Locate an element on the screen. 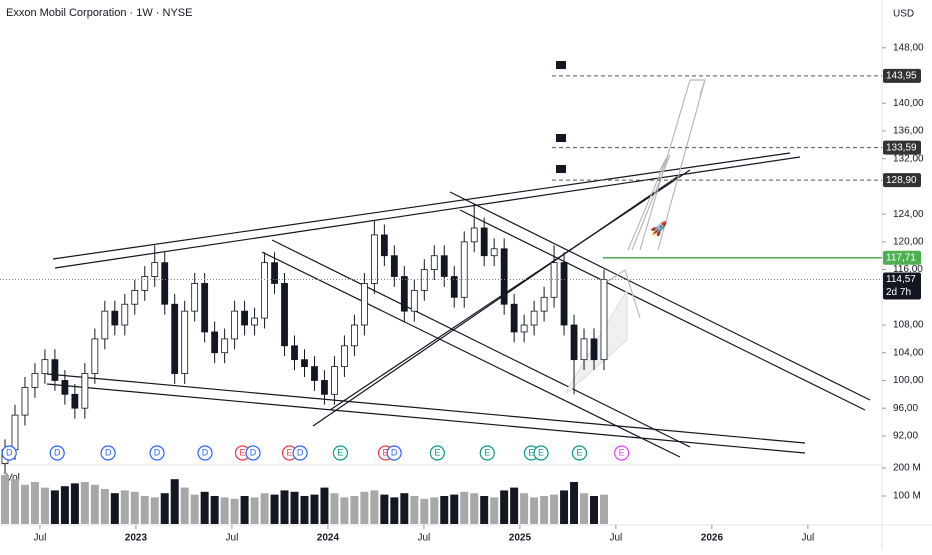 Image resolution: width=932 pixels, height=555 pixels. last-price-label: 114,57 is located at coordinates (901, 279).